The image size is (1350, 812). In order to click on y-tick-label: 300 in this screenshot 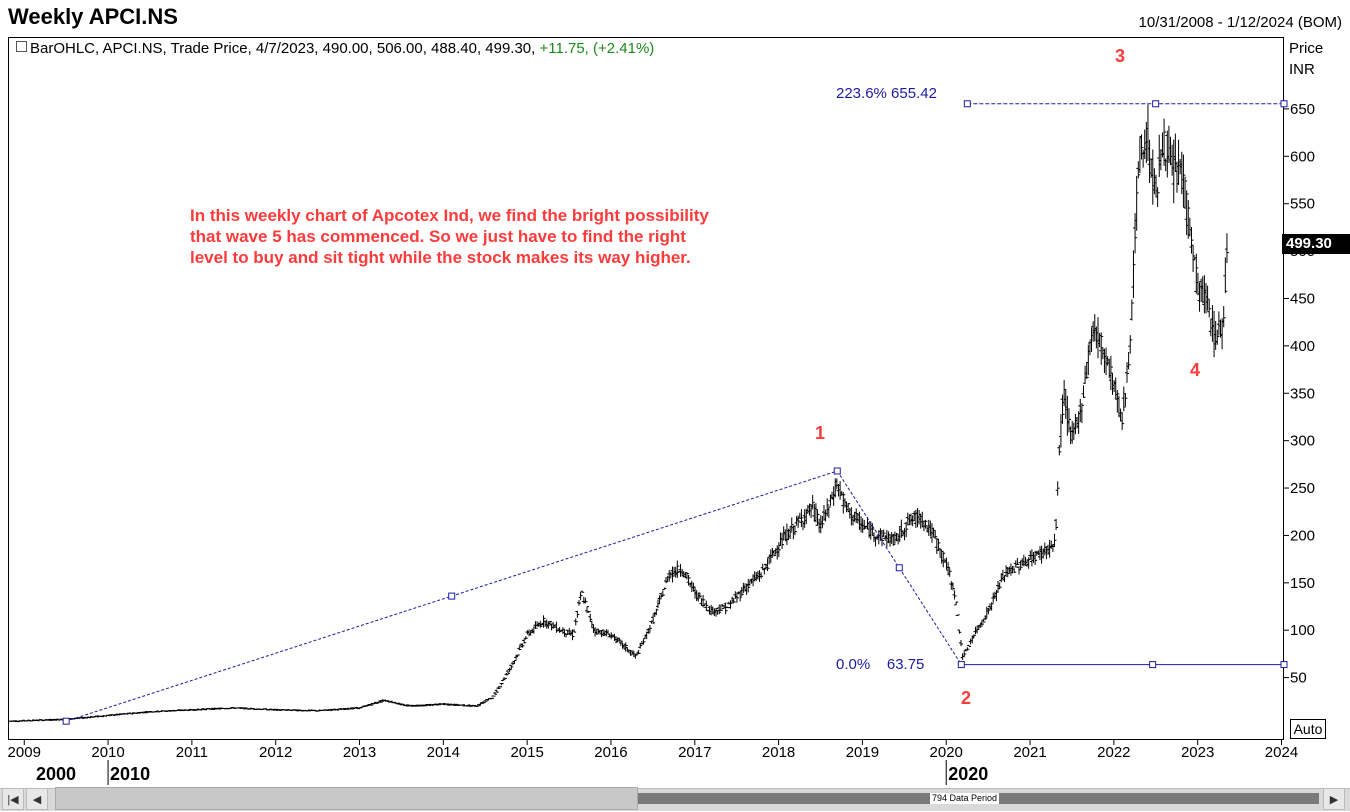, I will do `click(1302, 441)`.